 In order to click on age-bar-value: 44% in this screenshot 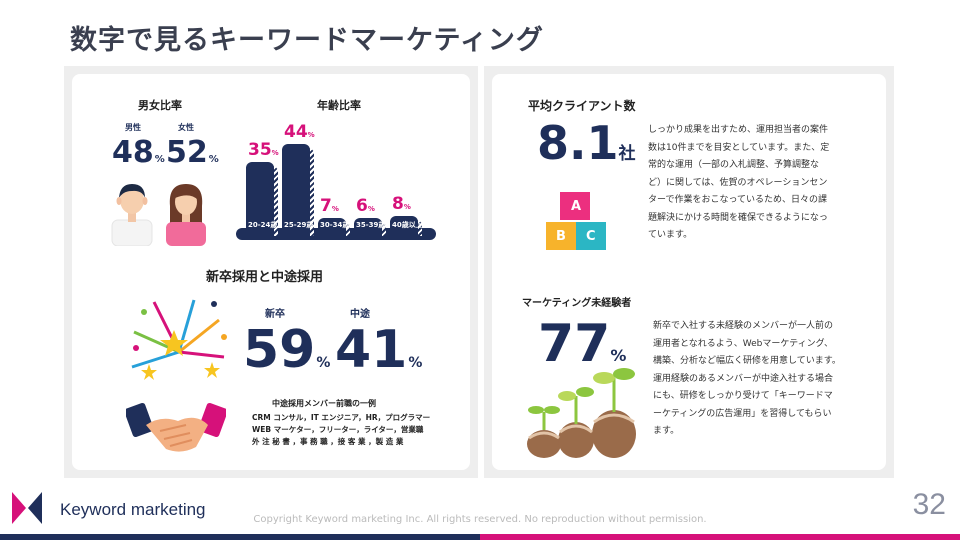, I will do `click(299, 132)`.